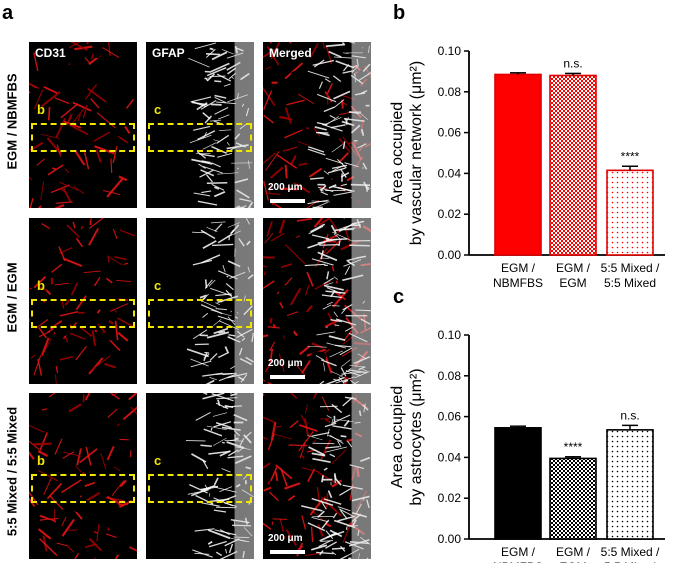  Describe the element at coordinates (12, 121) in the screenshot. I see `row-label-egm-nbmfbs: EGM / NBMFBS` at that location.